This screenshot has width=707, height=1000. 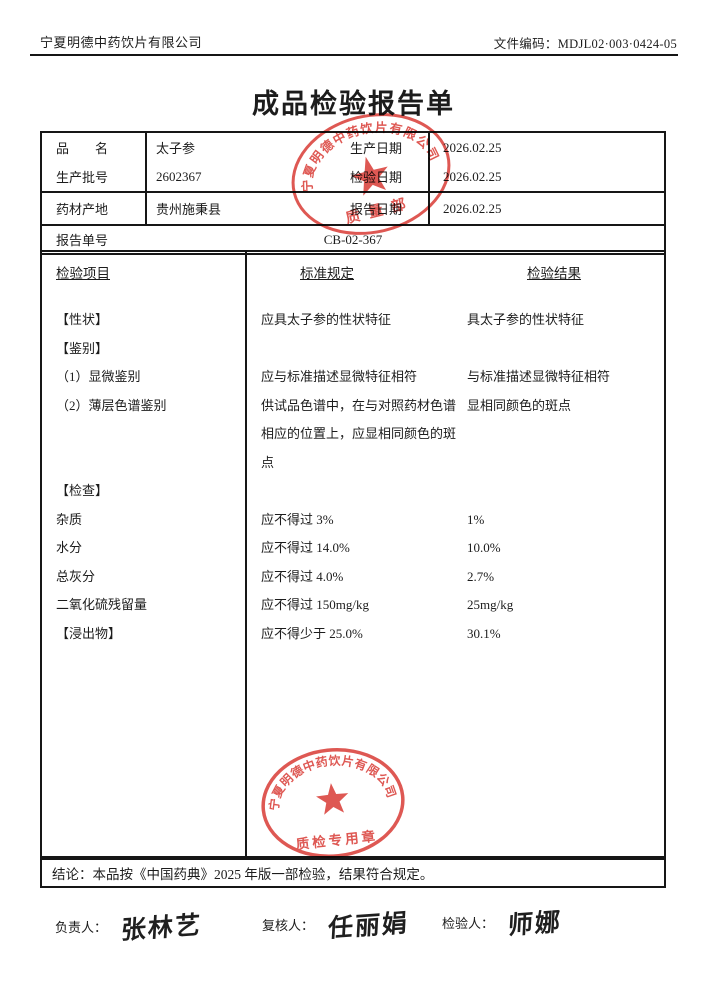 I want to click on qc-seal-stamp-icon: 宁夏明德中药饮片有限公司 质检专用章, so click(x=333, y=802).